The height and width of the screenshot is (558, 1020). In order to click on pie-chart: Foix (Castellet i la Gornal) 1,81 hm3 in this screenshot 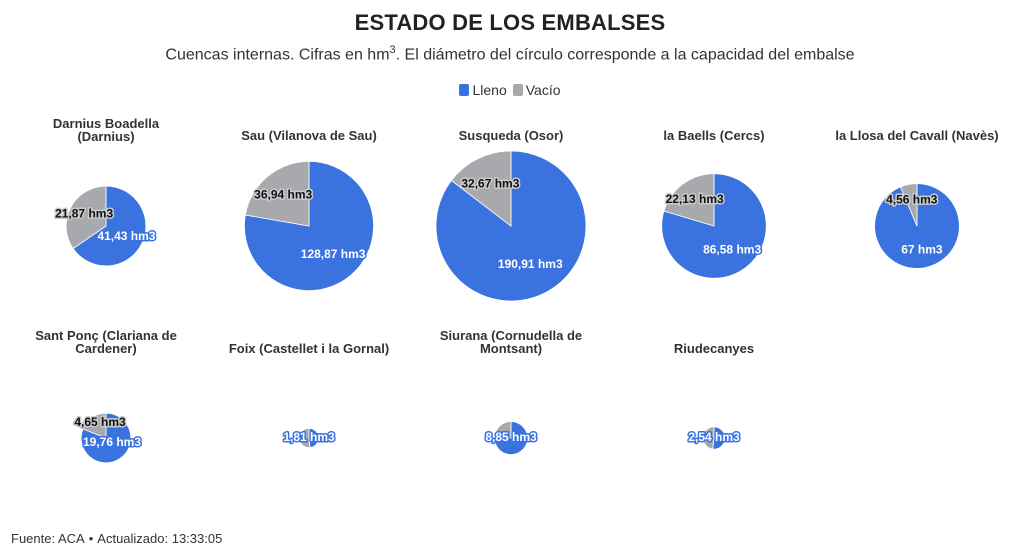, I will do `click(309, 395)`.